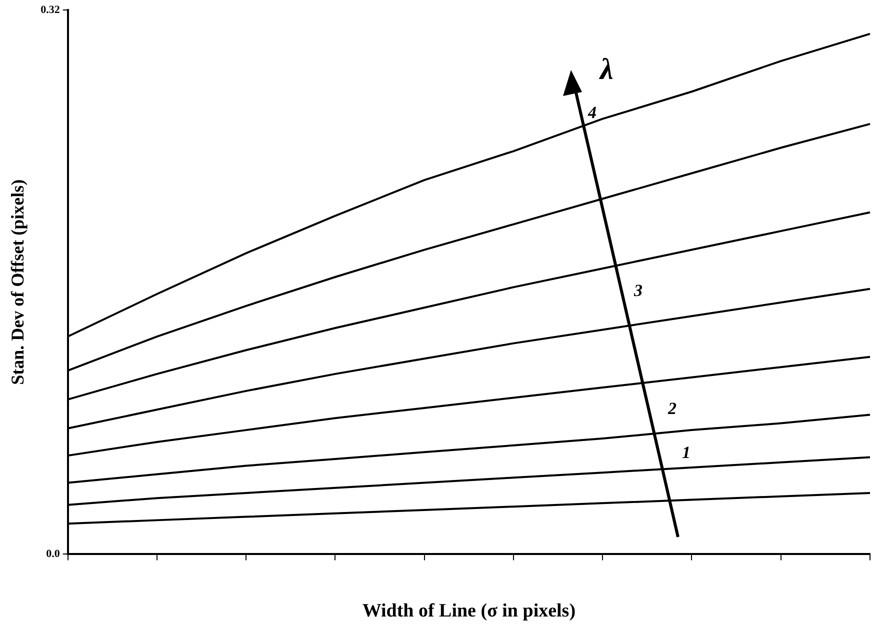  What do you see at coordinates (592, 112) in the screenshot?
I see `annotation: 4` at bounding box center [592, 112].